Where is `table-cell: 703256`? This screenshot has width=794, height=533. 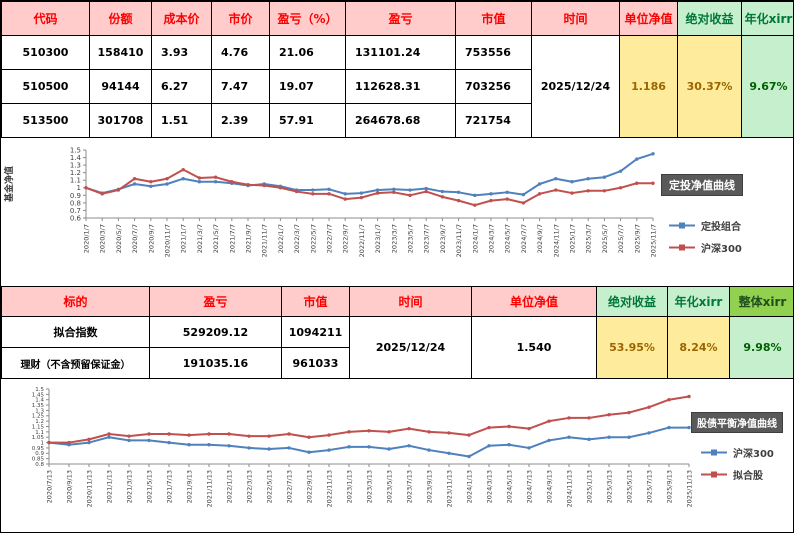 table-cell: 703256 is located at coordinates (493, 86).